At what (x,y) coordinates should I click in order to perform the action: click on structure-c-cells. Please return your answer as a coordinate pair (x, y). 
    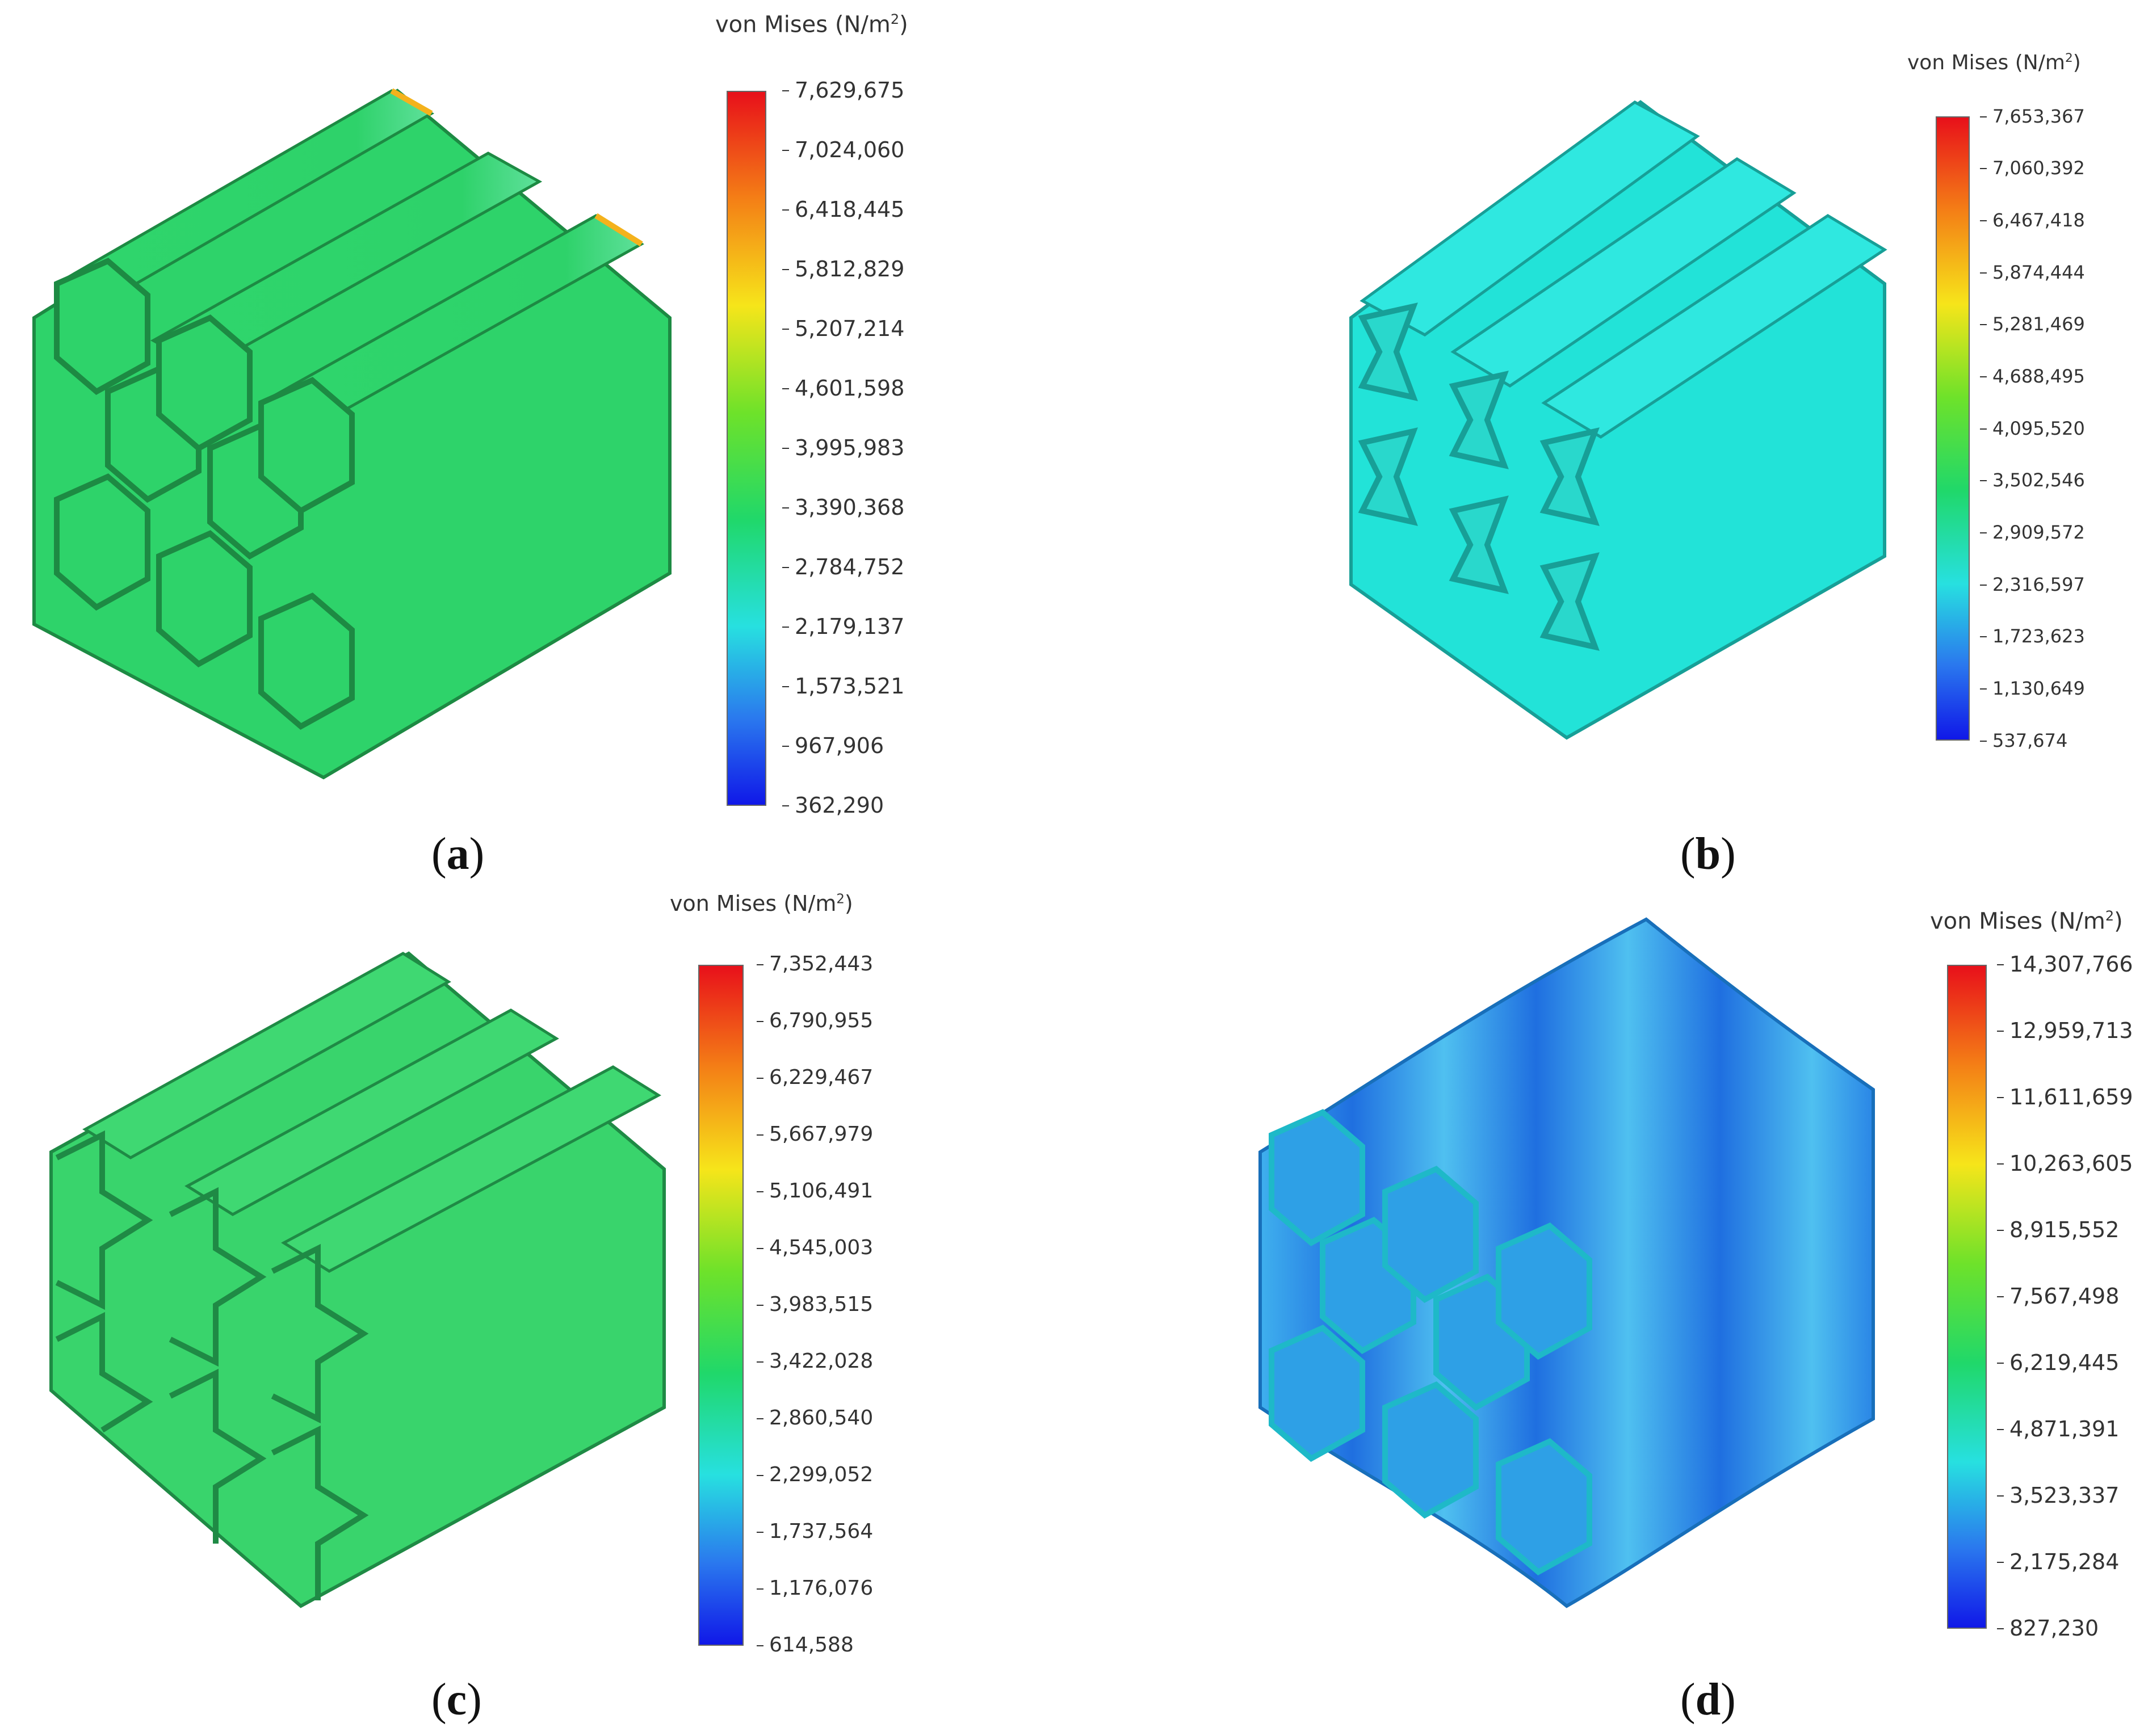
    Looking at the image, I should click on (212, 1365).